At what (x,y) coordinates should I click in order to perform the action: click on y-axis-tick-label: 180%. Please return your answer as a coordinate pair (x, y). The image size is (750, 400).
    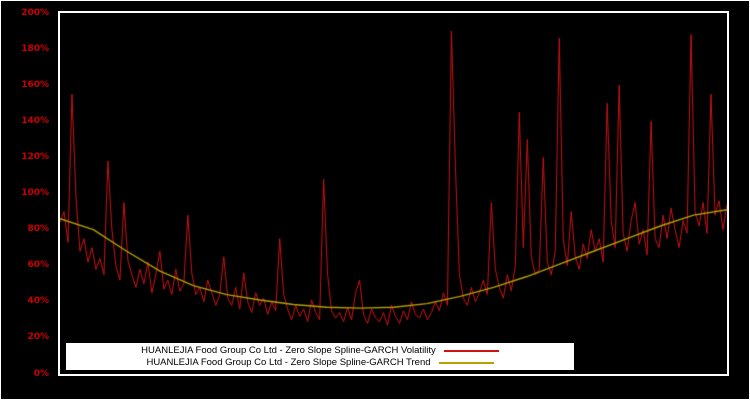
    Looking at the image, I should click on (35, 48).